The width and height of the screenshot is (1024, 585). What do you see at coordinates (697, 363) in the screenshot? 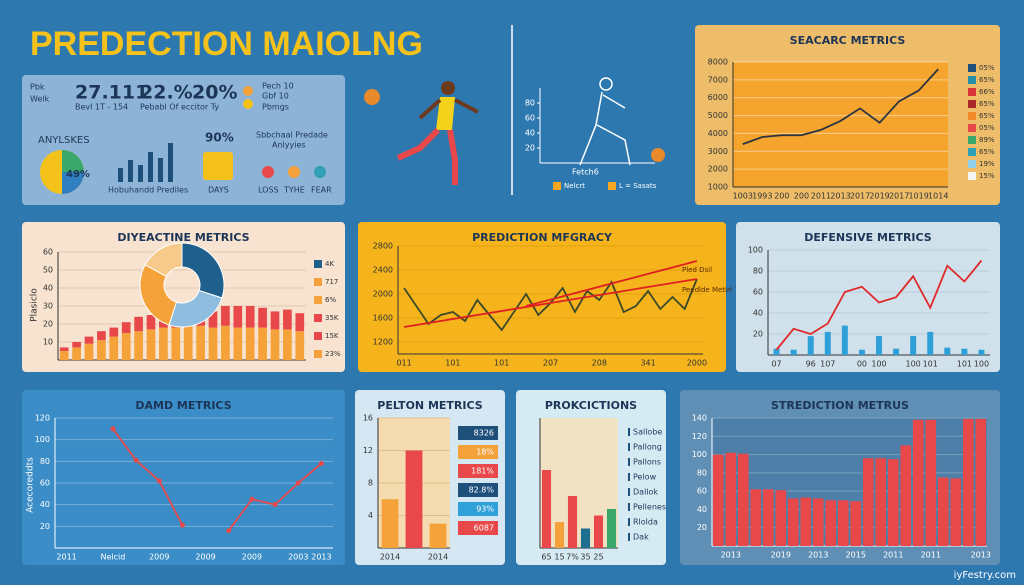
I see `x-tick-label: 2000` at bounding box center [697, 363].